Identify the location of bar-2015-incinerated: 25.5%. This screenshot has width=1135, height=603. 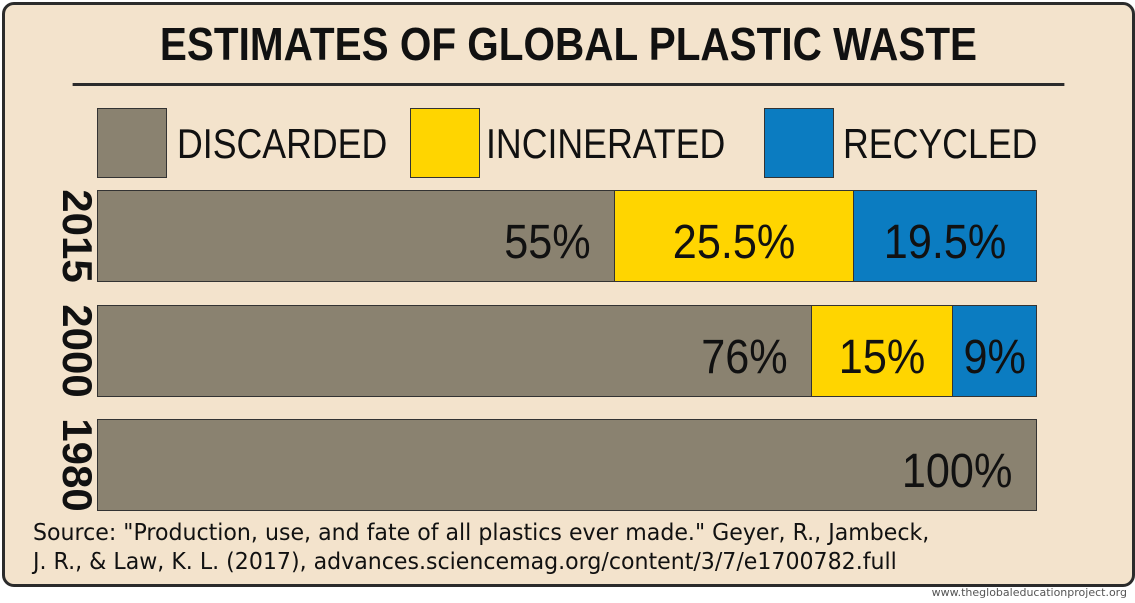
(733, 236).